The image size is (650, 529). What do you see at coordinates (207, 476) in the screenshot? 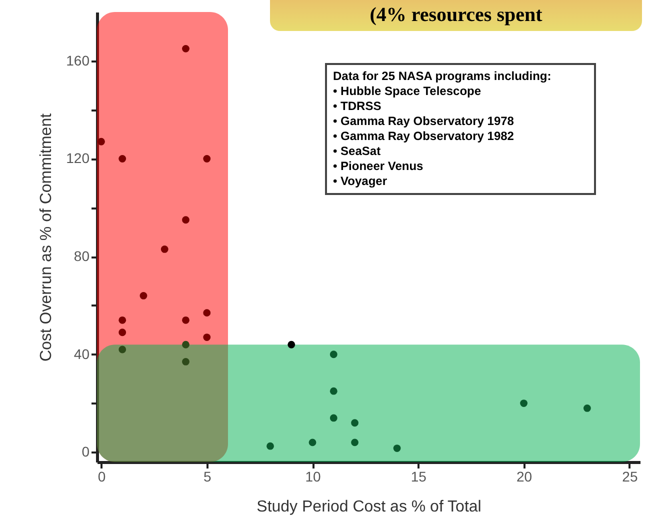
I see `x-tick-label: 5` at bounding box center [207, 476].